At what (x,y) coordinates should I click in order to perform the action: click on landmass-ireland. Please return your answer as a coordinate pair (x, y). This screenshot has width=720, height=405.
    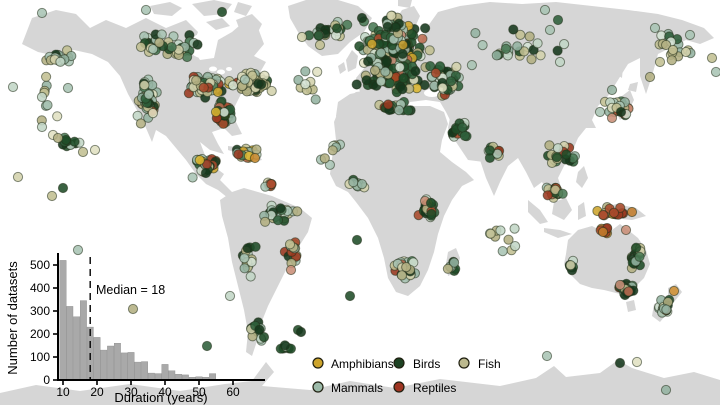
    Looking at the image, I should click on (342, 68).